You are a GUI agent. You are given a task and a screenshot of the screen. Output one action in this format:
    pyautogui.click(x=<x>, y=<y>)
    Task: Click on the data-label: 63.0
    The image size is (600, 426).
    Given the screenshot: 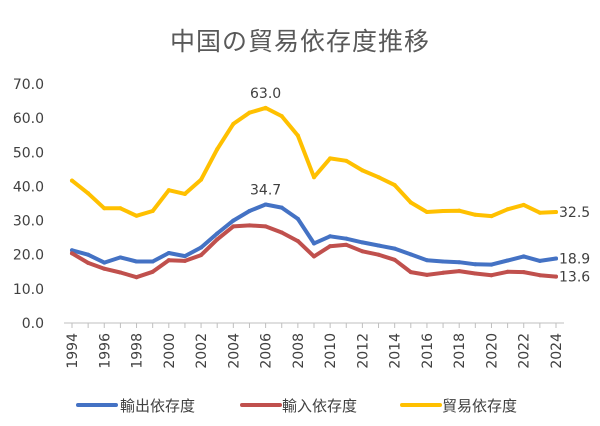 What is the action you would take?
    pyautogui.click(x=265, y=94)
    